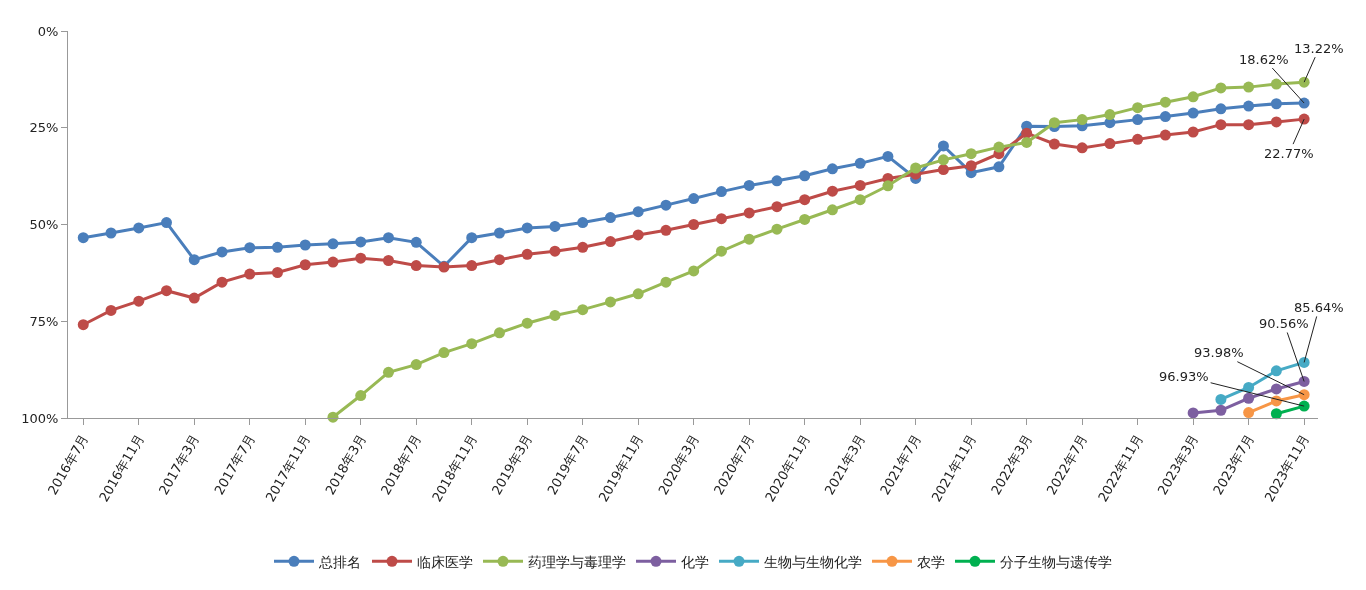  I want to click on legend-label: 分子生物与遗传学, so click(1056, 561).